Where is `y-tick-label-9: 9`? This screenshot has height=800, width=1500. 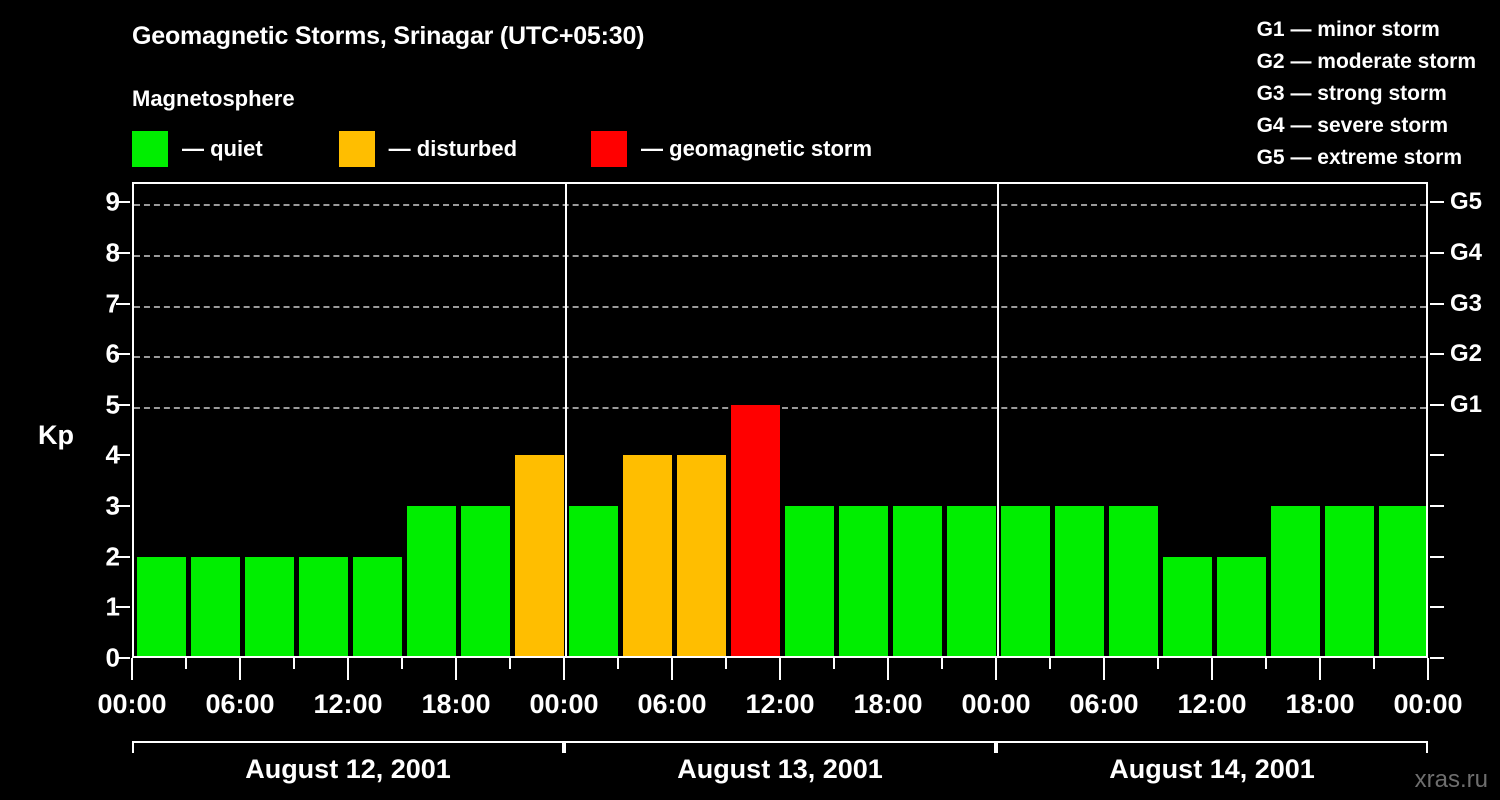
y-tick-label-9: 9 is located at coordinates (112, 201).